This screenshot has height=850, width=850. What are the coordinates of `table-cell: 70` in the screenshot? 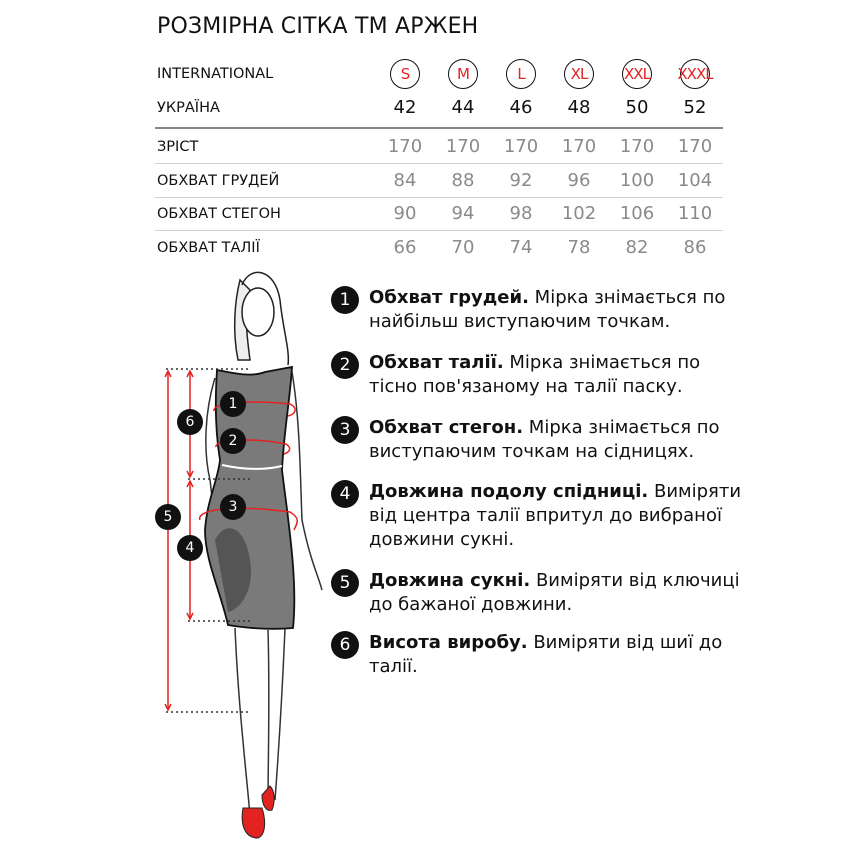 It's located at (463, 247).